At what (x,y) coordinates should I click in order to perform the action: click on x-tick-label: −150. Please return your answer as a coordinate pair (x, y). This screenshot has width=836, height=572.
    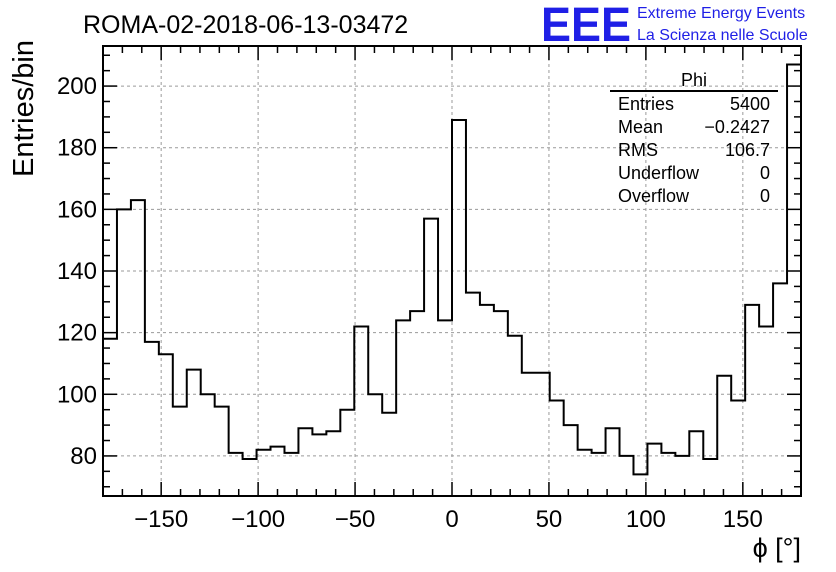
    Looking at the image, I should click on (161, 519).